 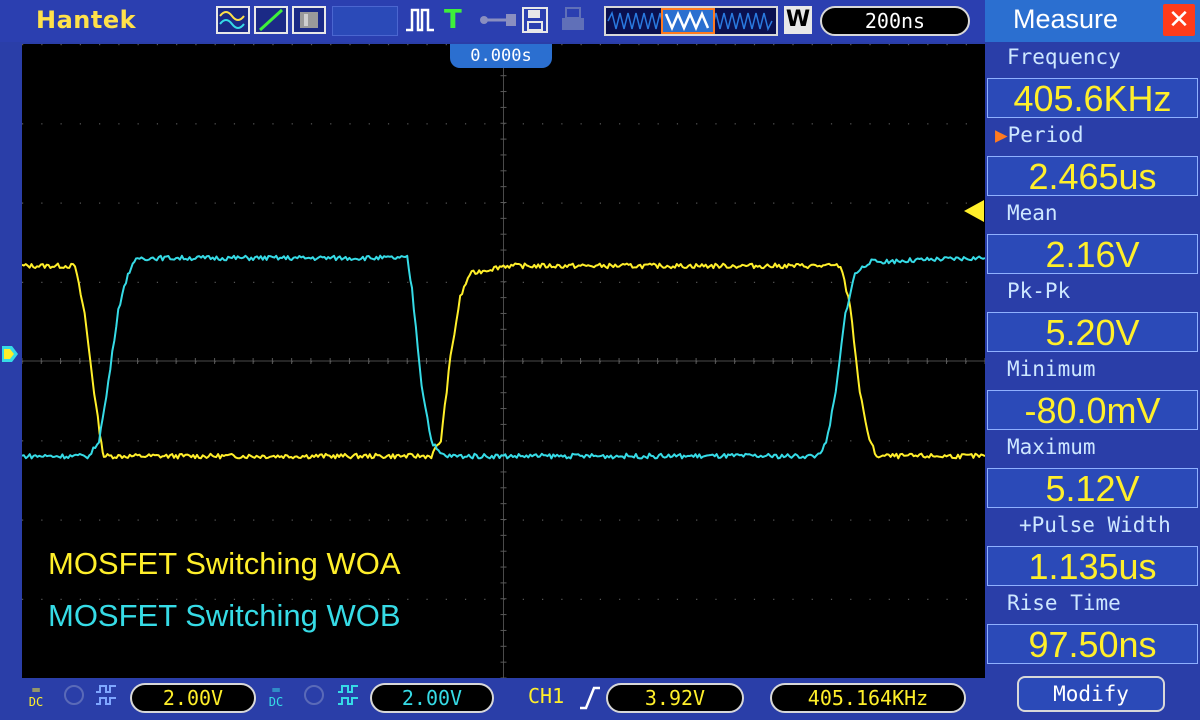 I want to click on ch1-annotation: MOSFET Switching WOA, so click(x=224, y=563).